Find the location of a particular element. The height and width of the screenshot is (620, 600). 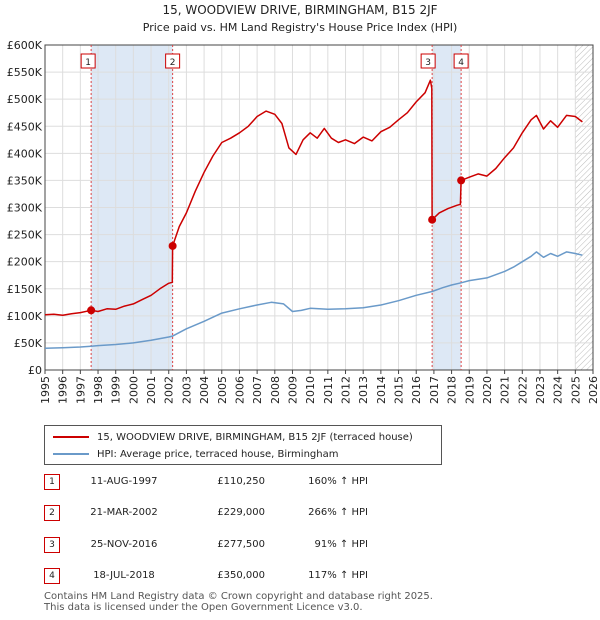

x-tick-label: 2010 is located at coordinates (310, 390).